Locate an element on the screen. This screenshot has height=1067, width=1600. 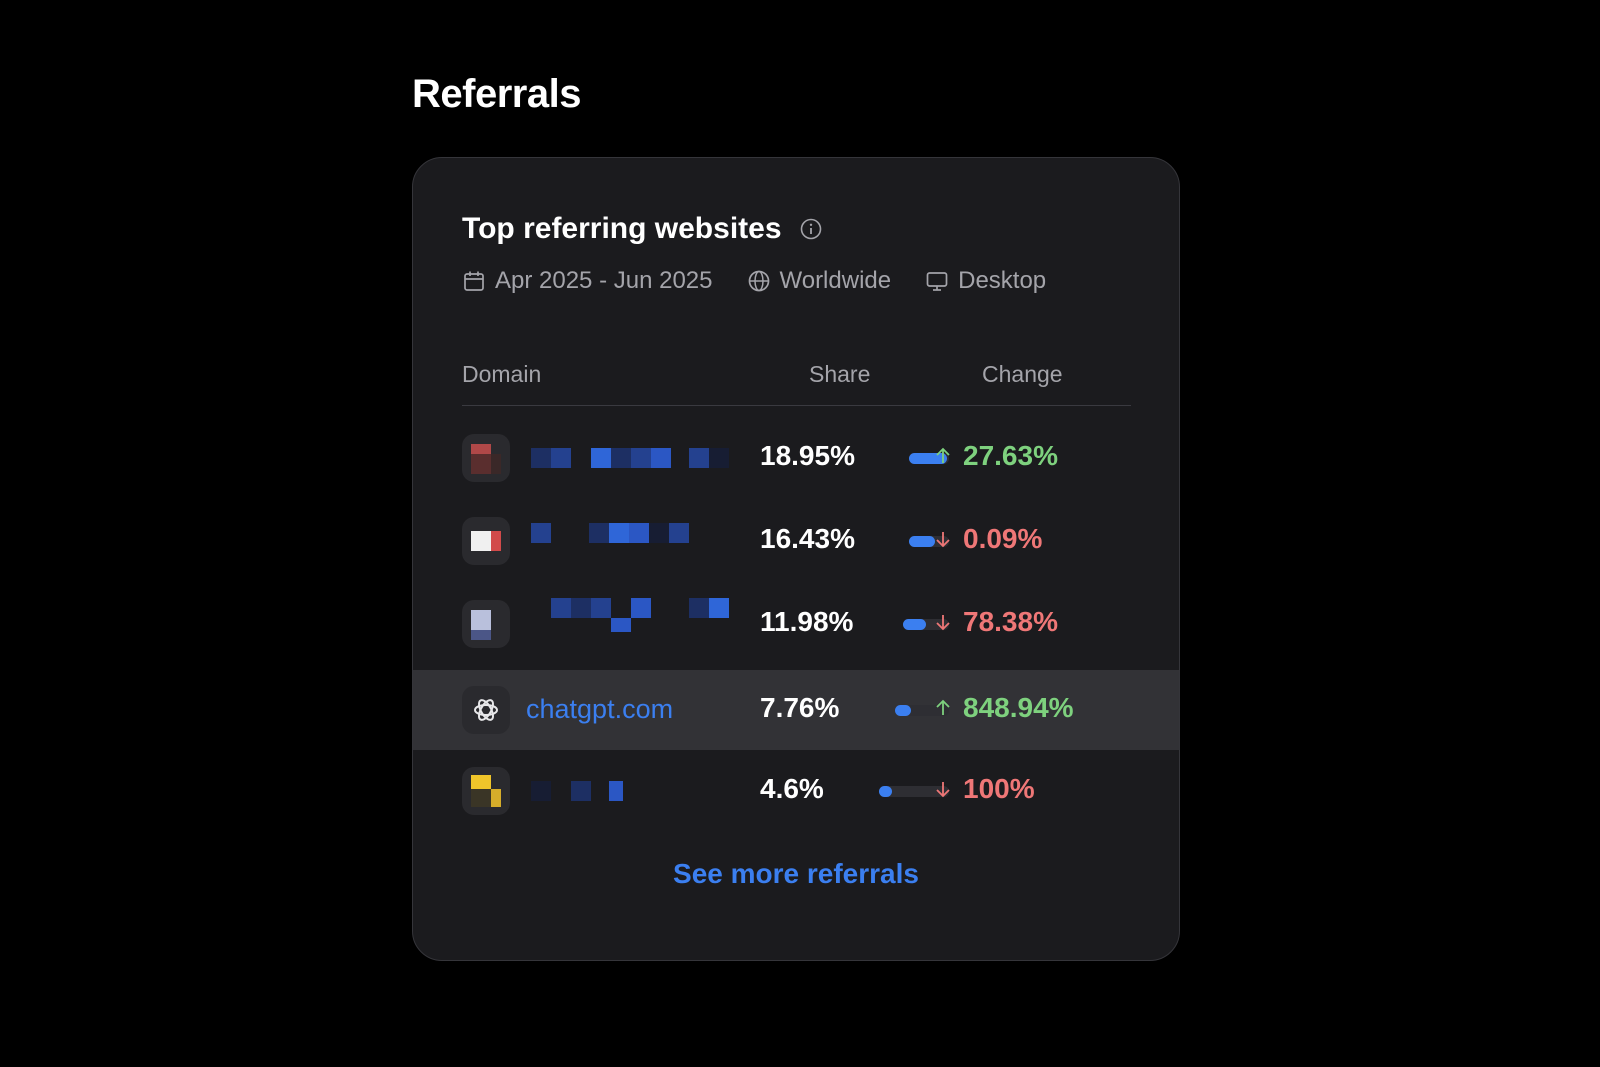
column-header-domain: Domain is located at coordinates (502, 374).